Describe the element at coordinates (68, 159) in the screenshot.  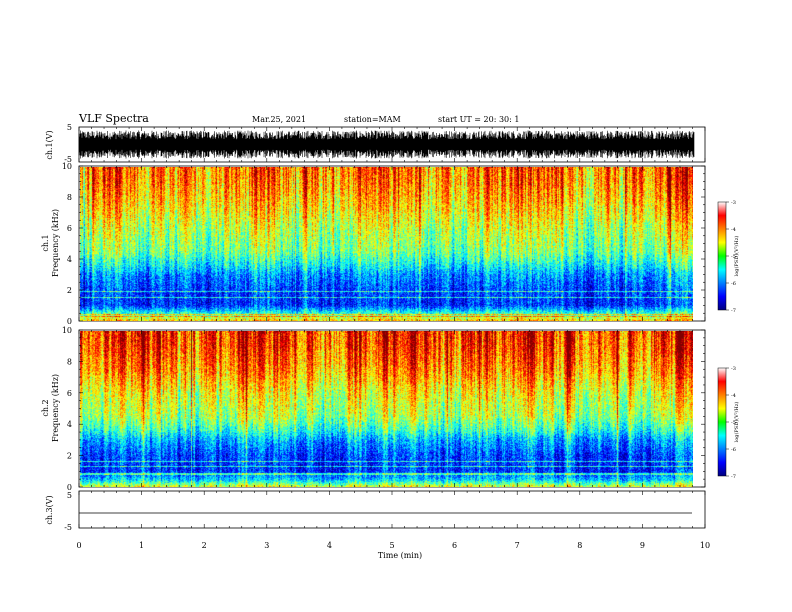
I see `ch1-ytick-bottom: -5` at that location.